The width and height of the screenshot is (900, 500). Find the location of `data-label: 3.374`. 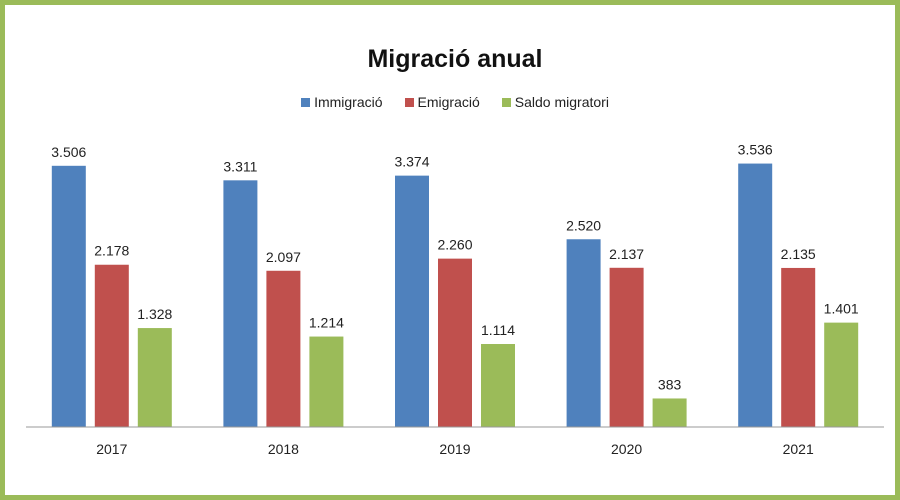

data-label: 3.374 is located at coordinates (411, 162).